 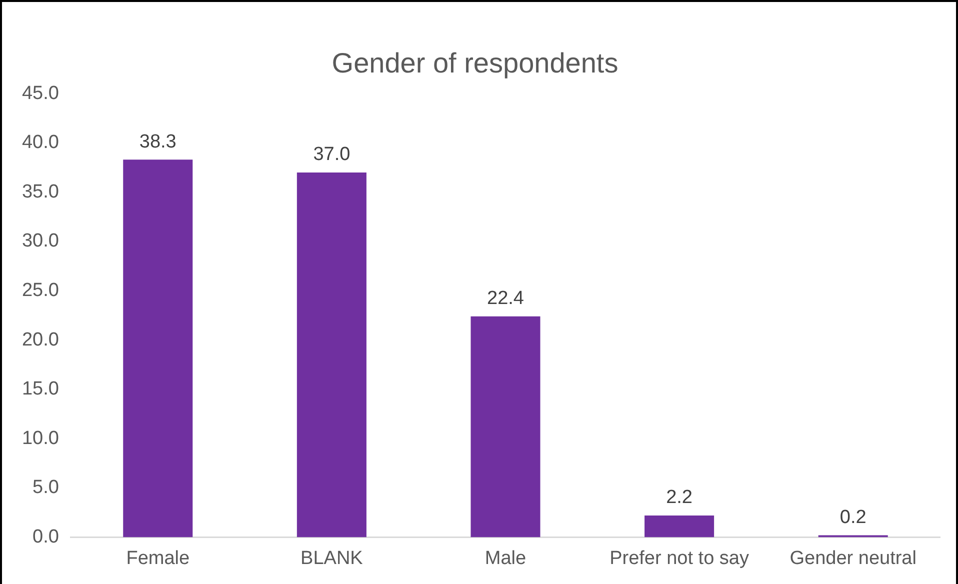 I want to click on data-label: 37.0, so click(x=331, y=155).